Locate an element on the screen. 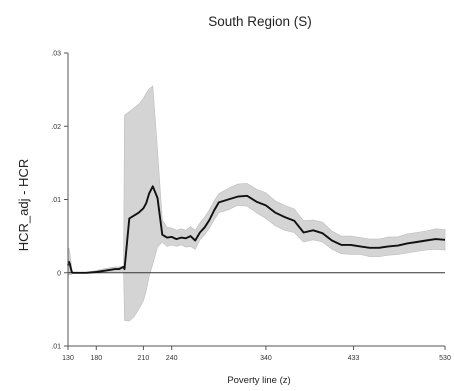 This screenshot has height=391, width=454. chart-title: South Region (S) is located at coordinates (260, 21).